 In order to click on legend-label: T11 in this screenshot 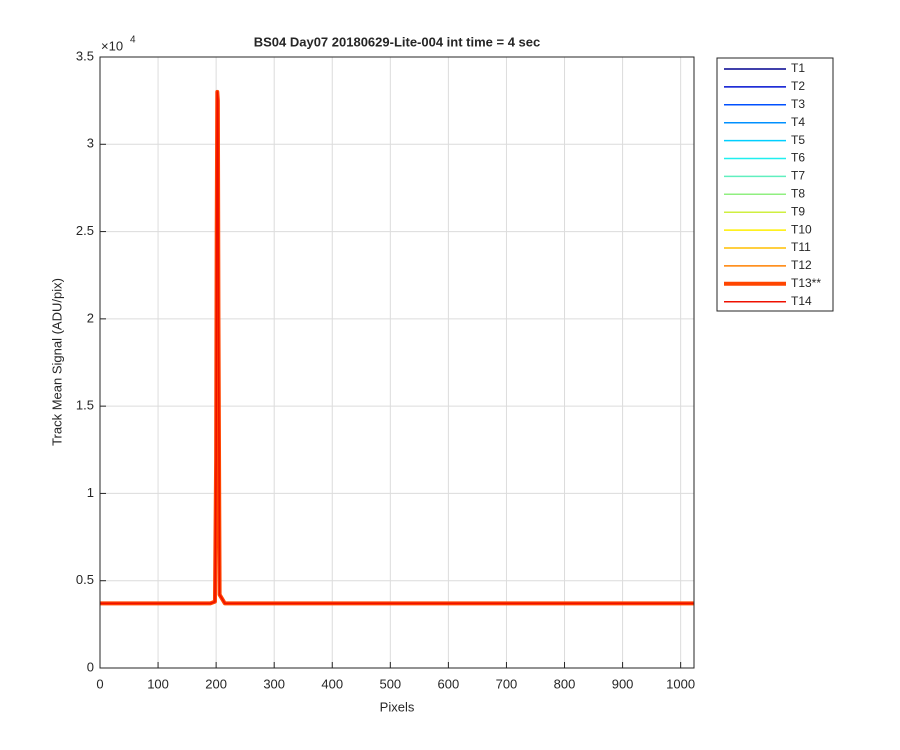, I will do `click(801, 247)`.